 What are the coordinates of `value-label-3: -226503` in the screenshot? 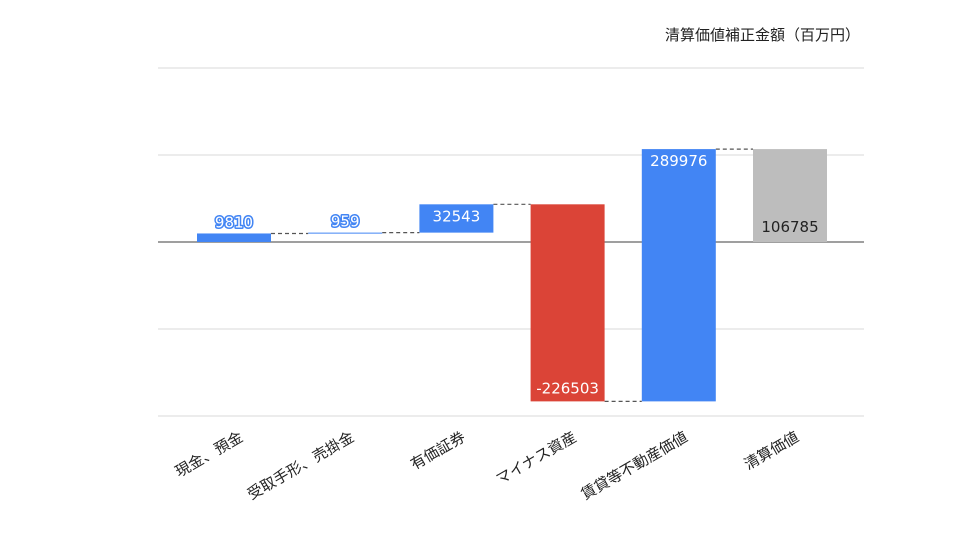 It's located at (567, 388).